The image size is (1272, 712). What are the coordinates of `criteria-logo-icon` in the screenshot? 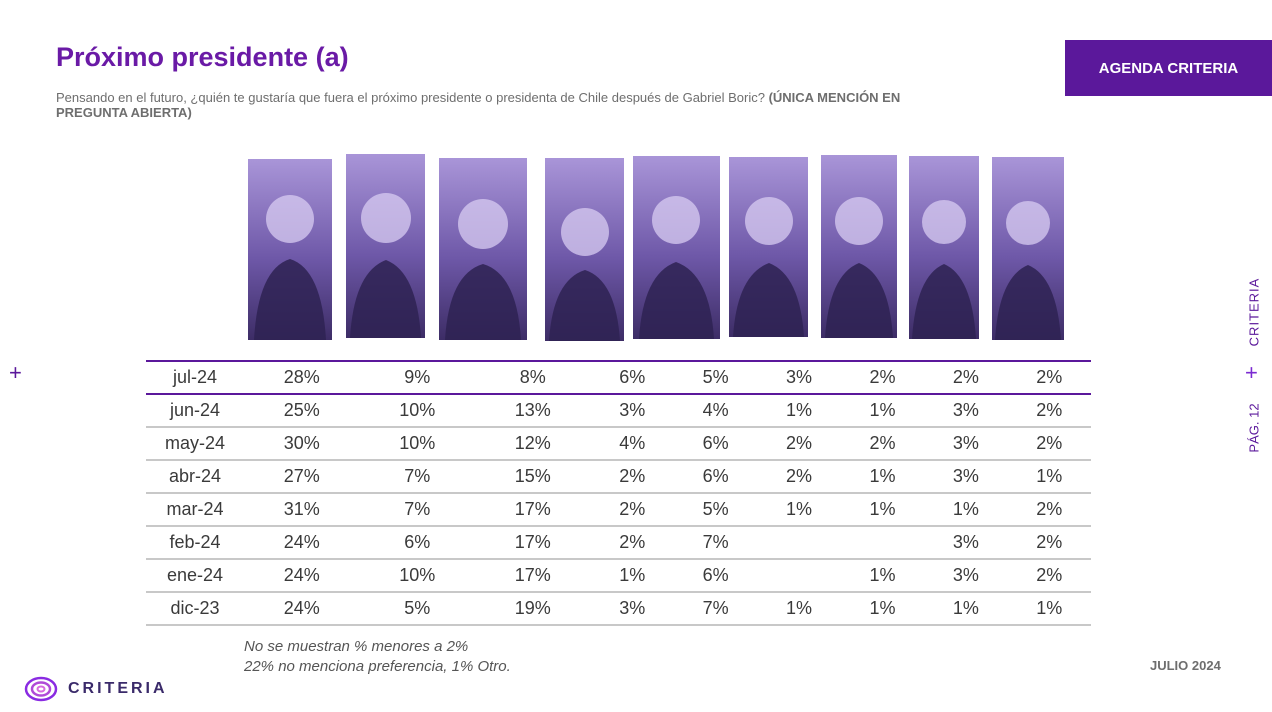 It's located at (41, 689).